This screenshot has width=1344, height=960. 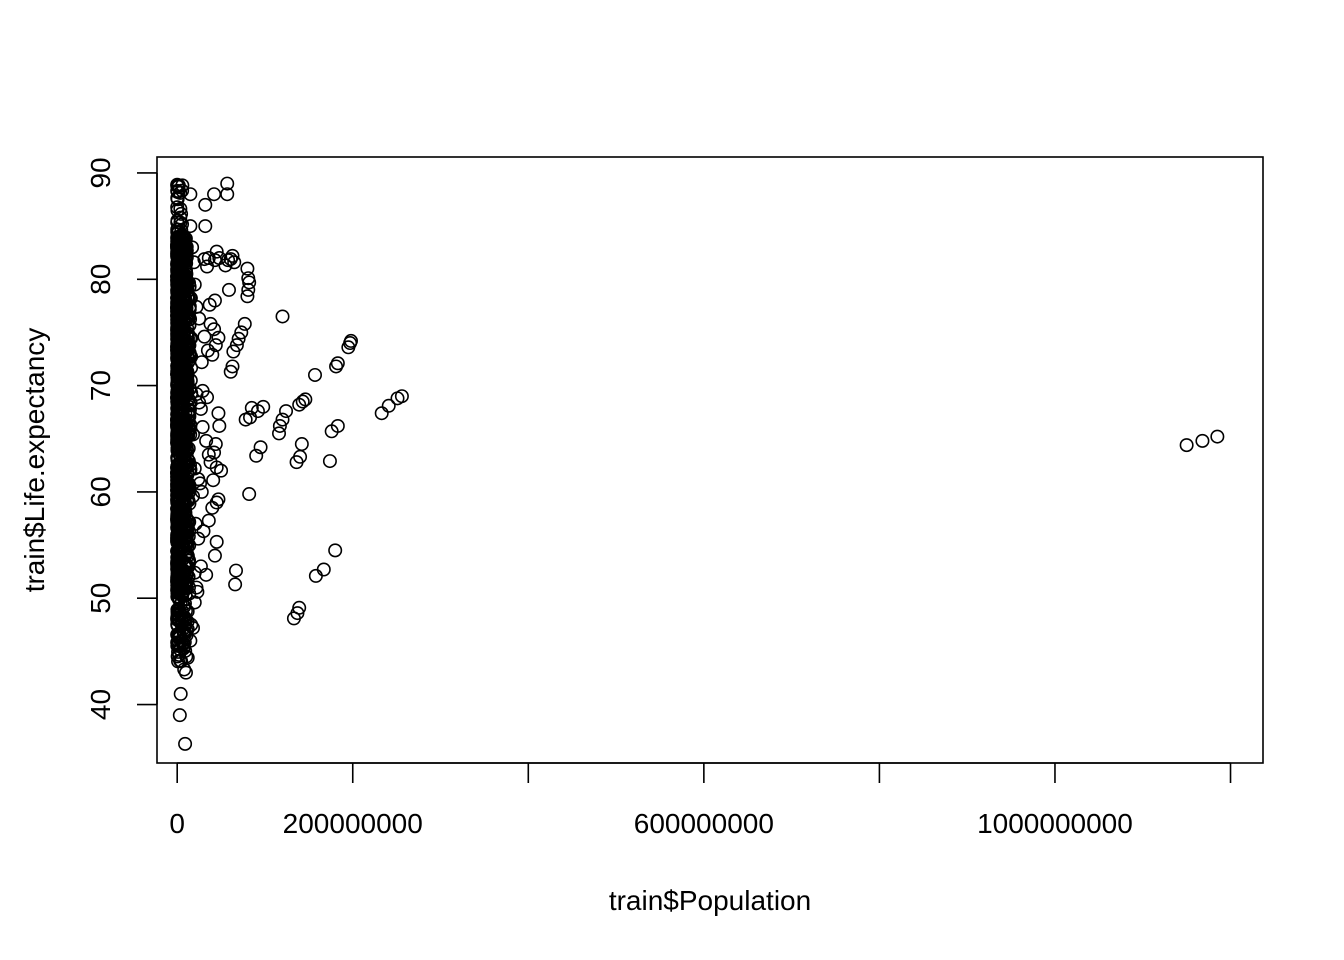 What do you see at coordinates (100, 172) in the screenshot?
I see `y-tick-label: 90` at bounding box center [100, 172].